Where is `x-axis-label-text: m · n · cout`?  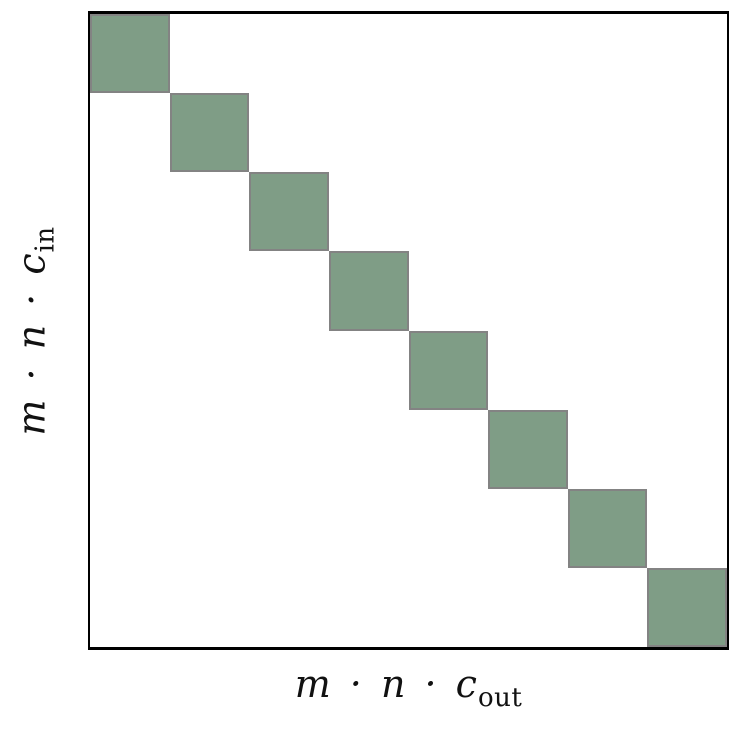 x-axis-label-text: m · n · cout is located at coordinates (409, 688).